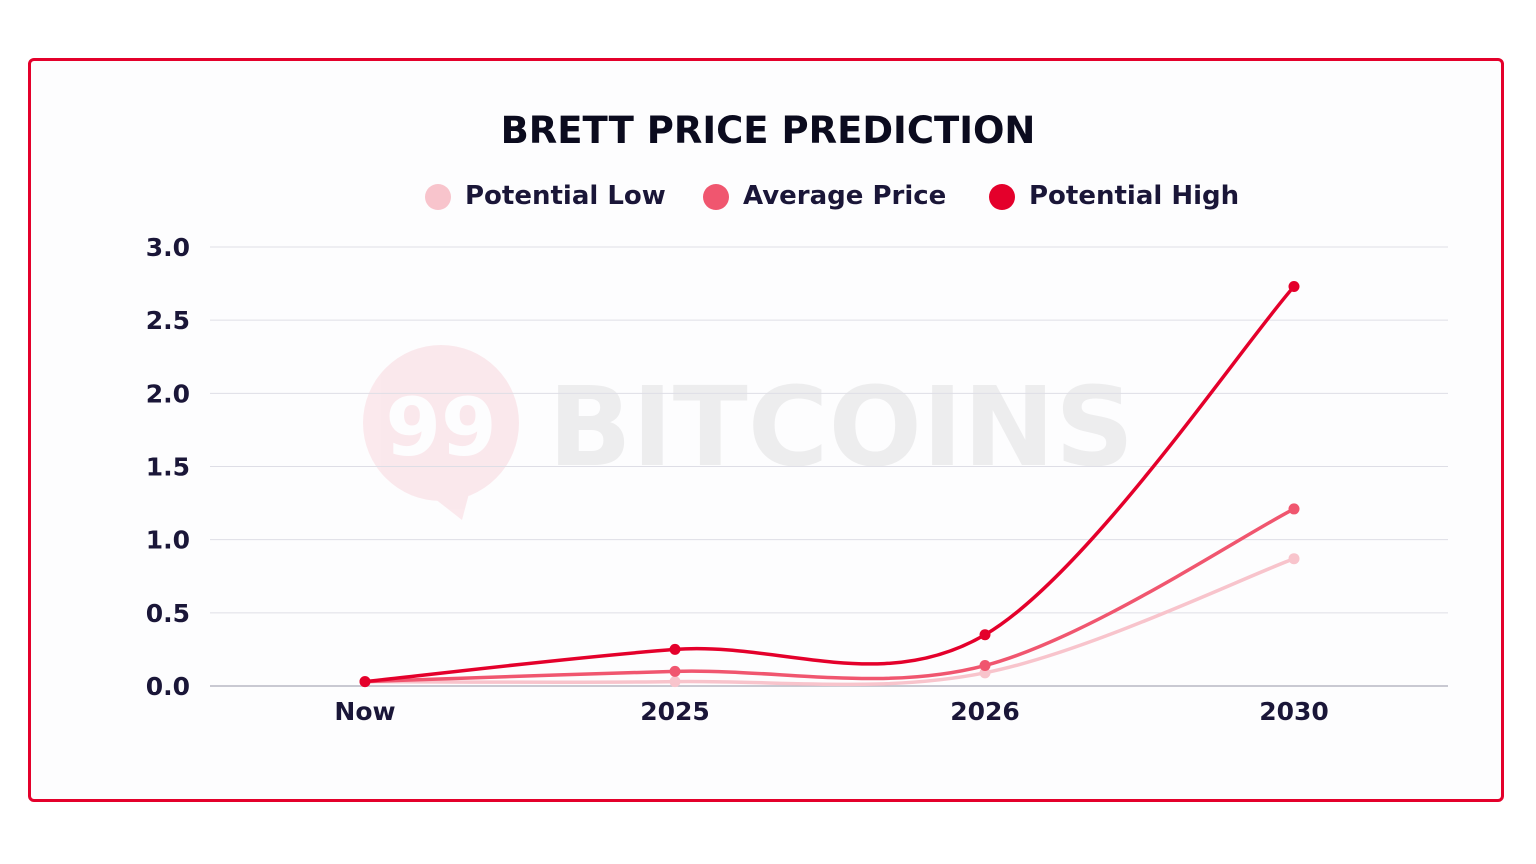 This screenshot has width=1536, height=864. What do you see at coordinates (168, 613) in the screenshot?
I see `y-tick-label: 0.5` at bounding box center [168, 613].